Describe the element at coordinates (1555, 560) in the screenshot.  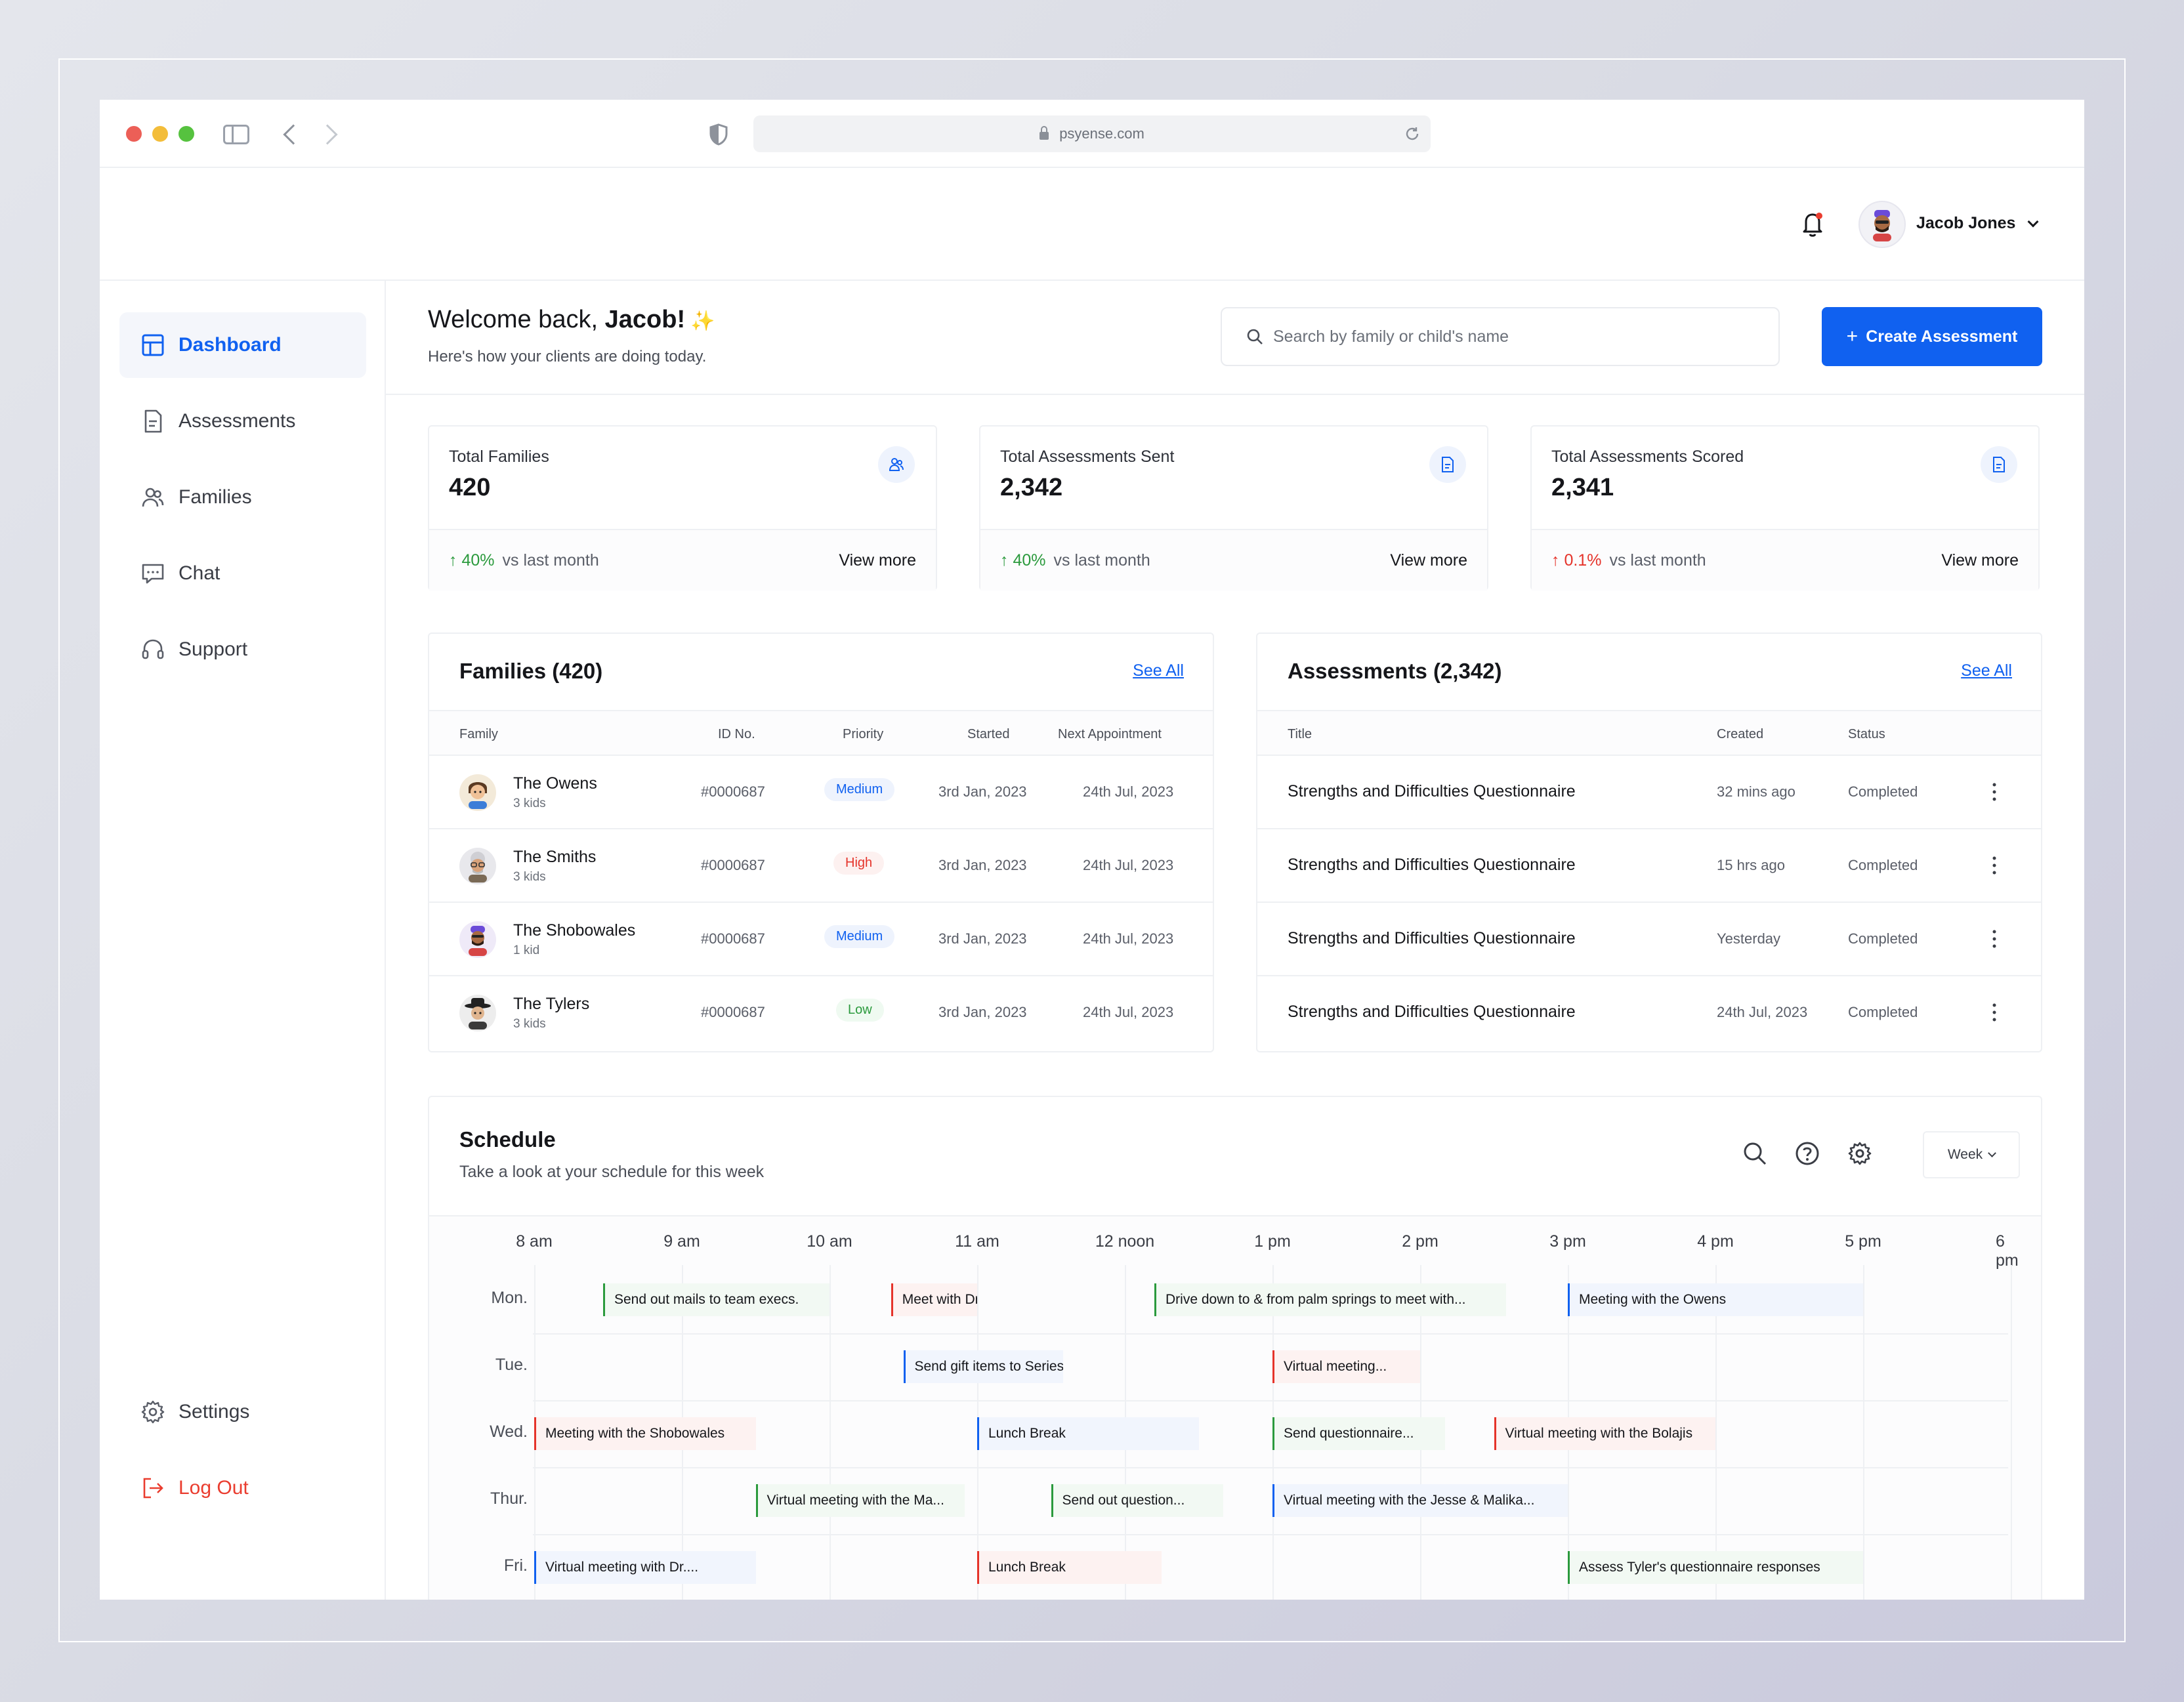
I see `arrow-up-icon: ↑` at that location.